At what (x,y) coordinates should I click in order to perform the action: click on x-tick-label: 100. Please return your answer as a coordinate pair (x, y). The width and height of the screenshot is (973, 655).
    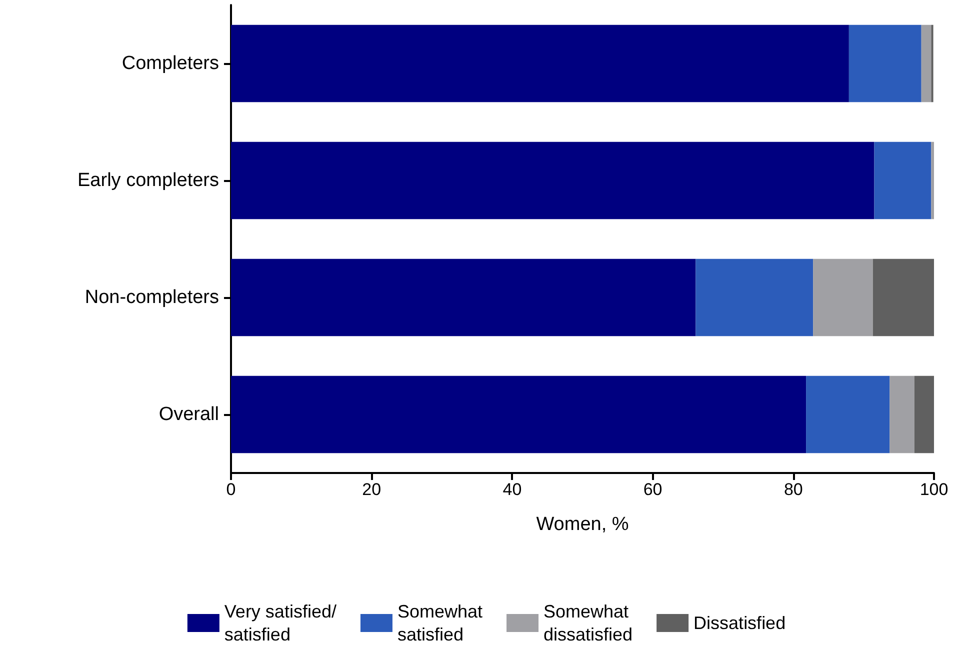
    Looking at the image, I should click on (934, 489).